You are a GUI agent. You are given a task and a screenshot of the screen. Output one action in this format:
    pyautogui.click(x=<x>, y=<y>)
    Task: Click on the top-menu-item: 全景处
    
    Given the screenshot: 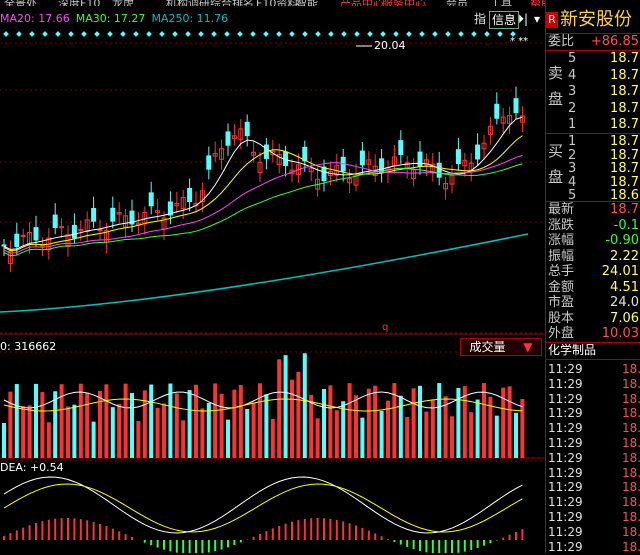 What is the action you would take?
    pyautogui.click(x=20, y=3)
    